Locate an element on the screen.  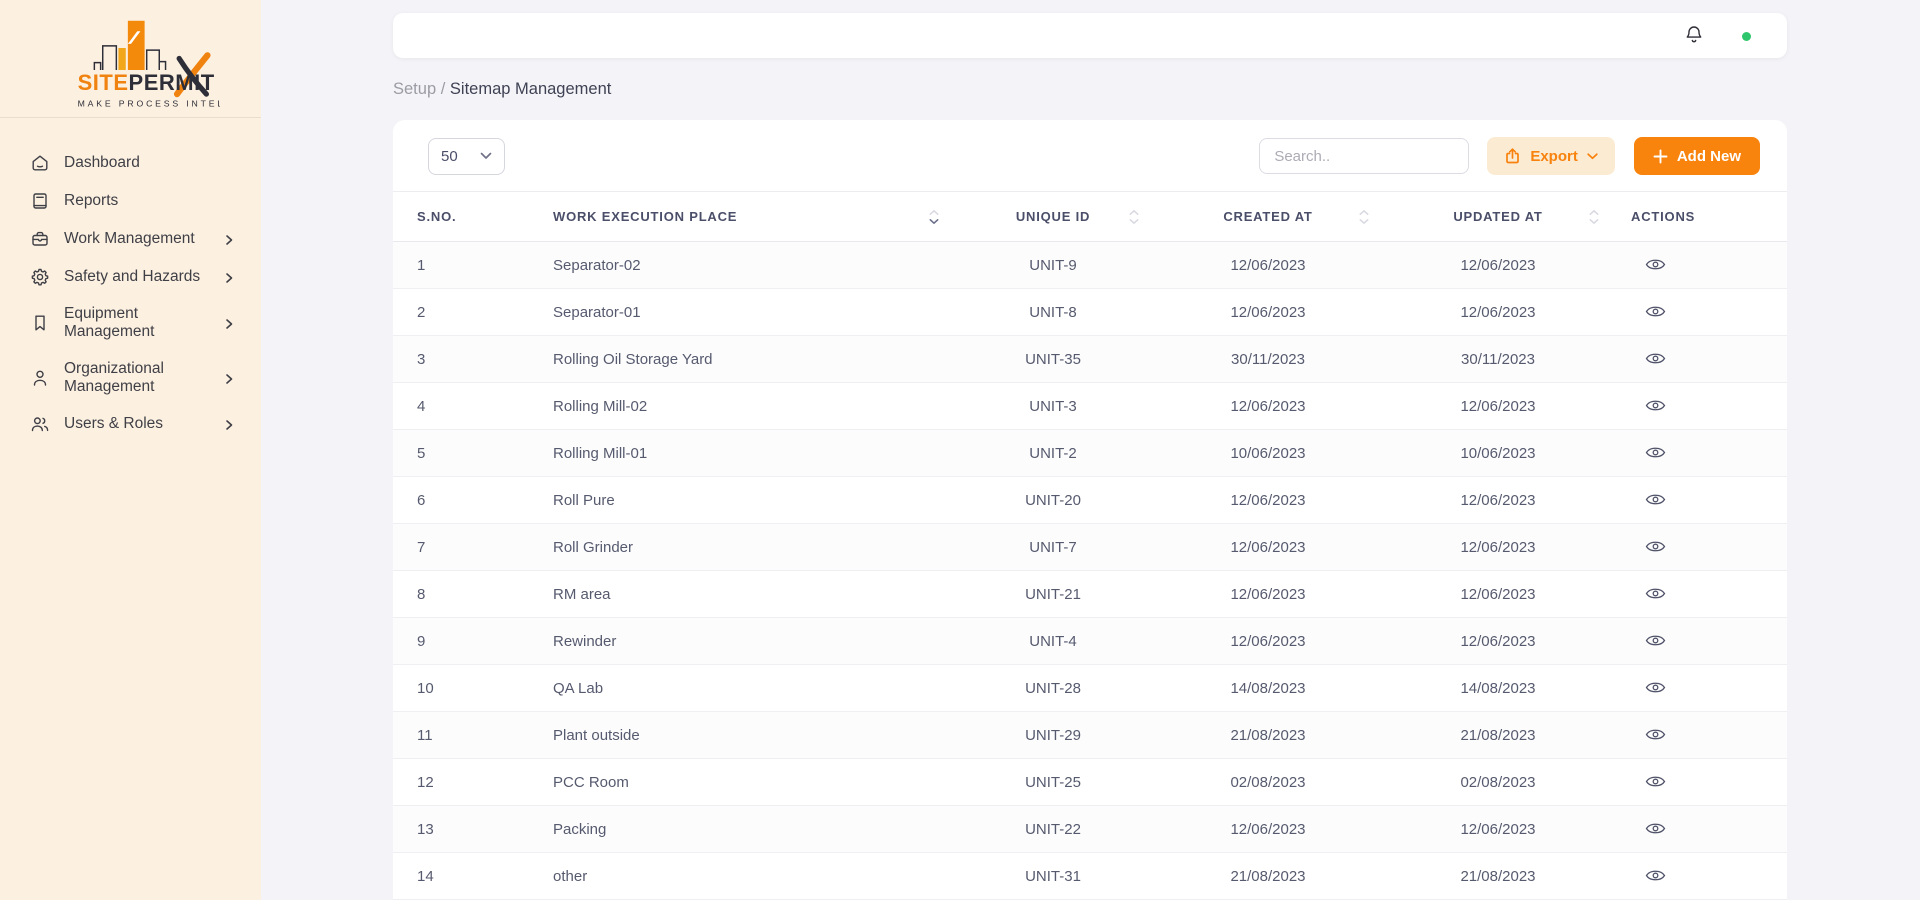
cell-sno: 5 is located at coordinates (421, 453).